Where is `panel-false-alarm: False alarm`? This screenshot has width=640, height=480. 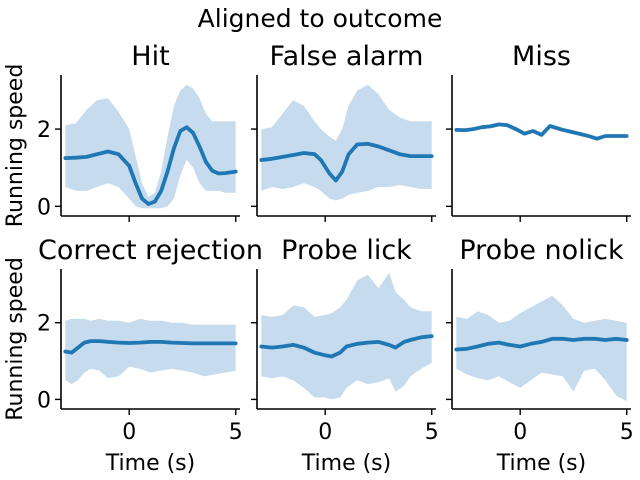
panel-false-alarm: False alarm is located at coordinates (343, 131).